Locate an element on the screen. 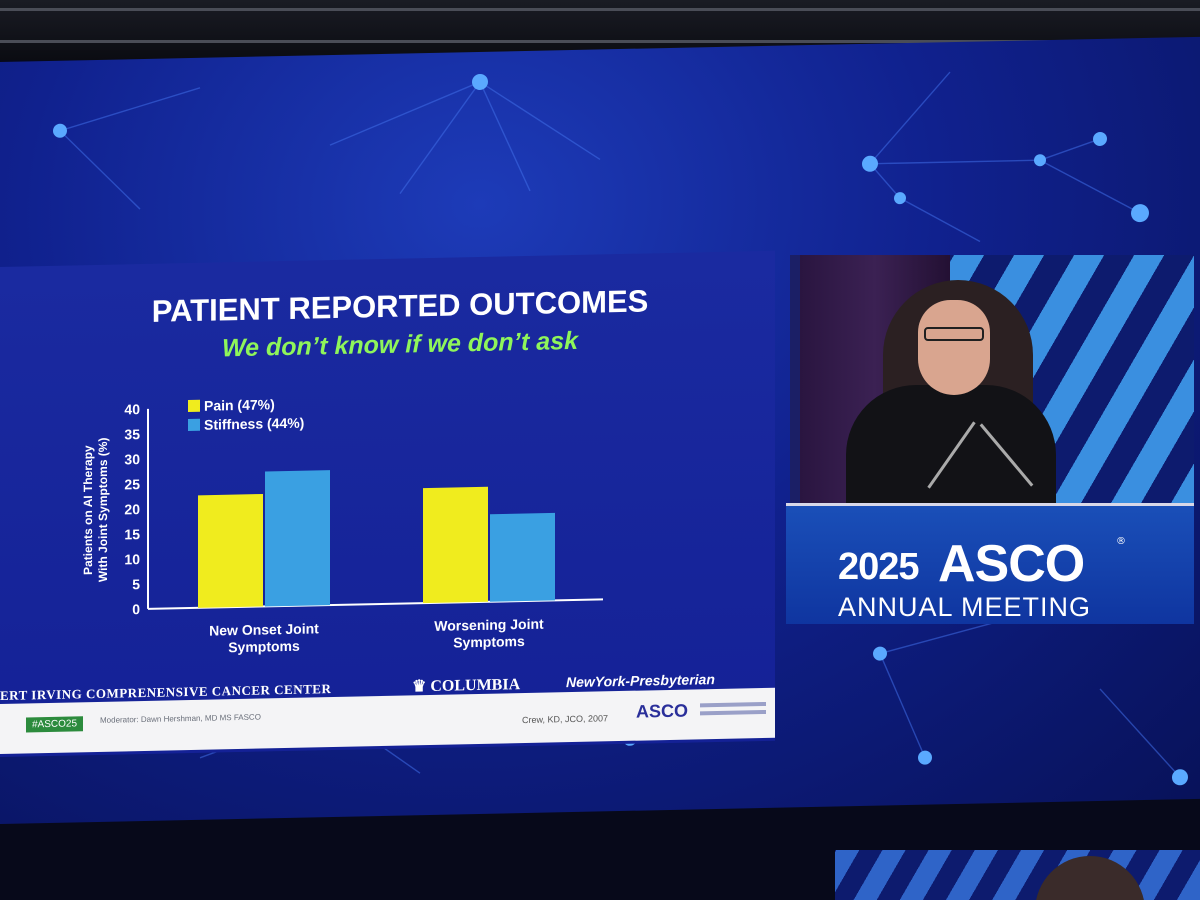  crown-icon: ♛ is located at coordinates (421, 686).